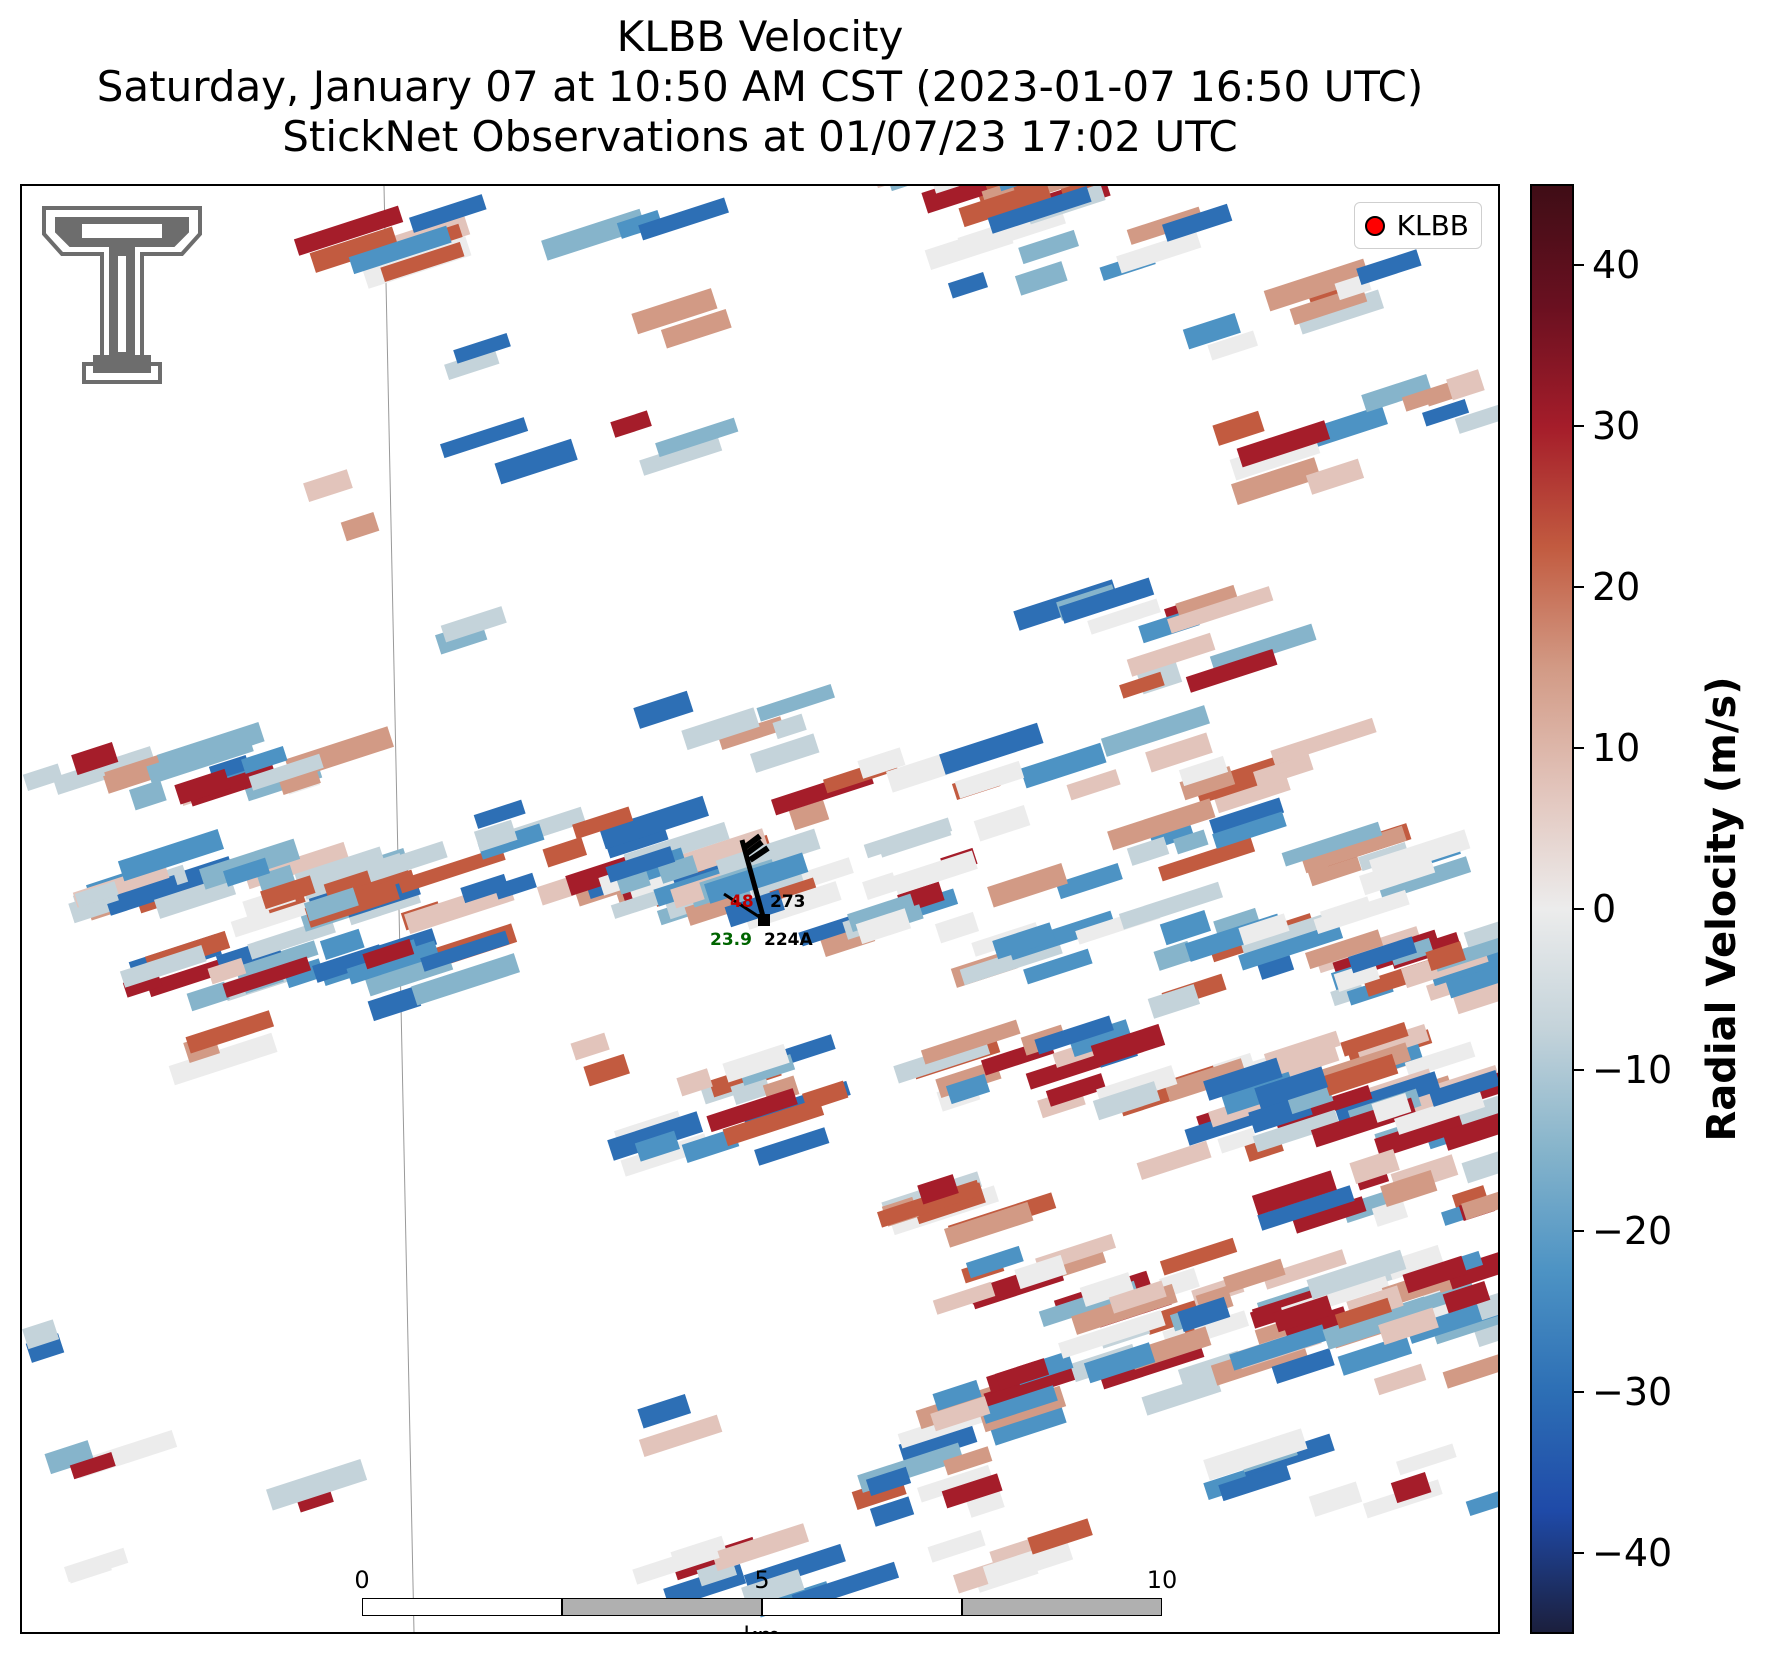  Describe the element at coordinates (760, 36) in the screenshot. I see `title-line-1: KLBB Velocity` at that location.